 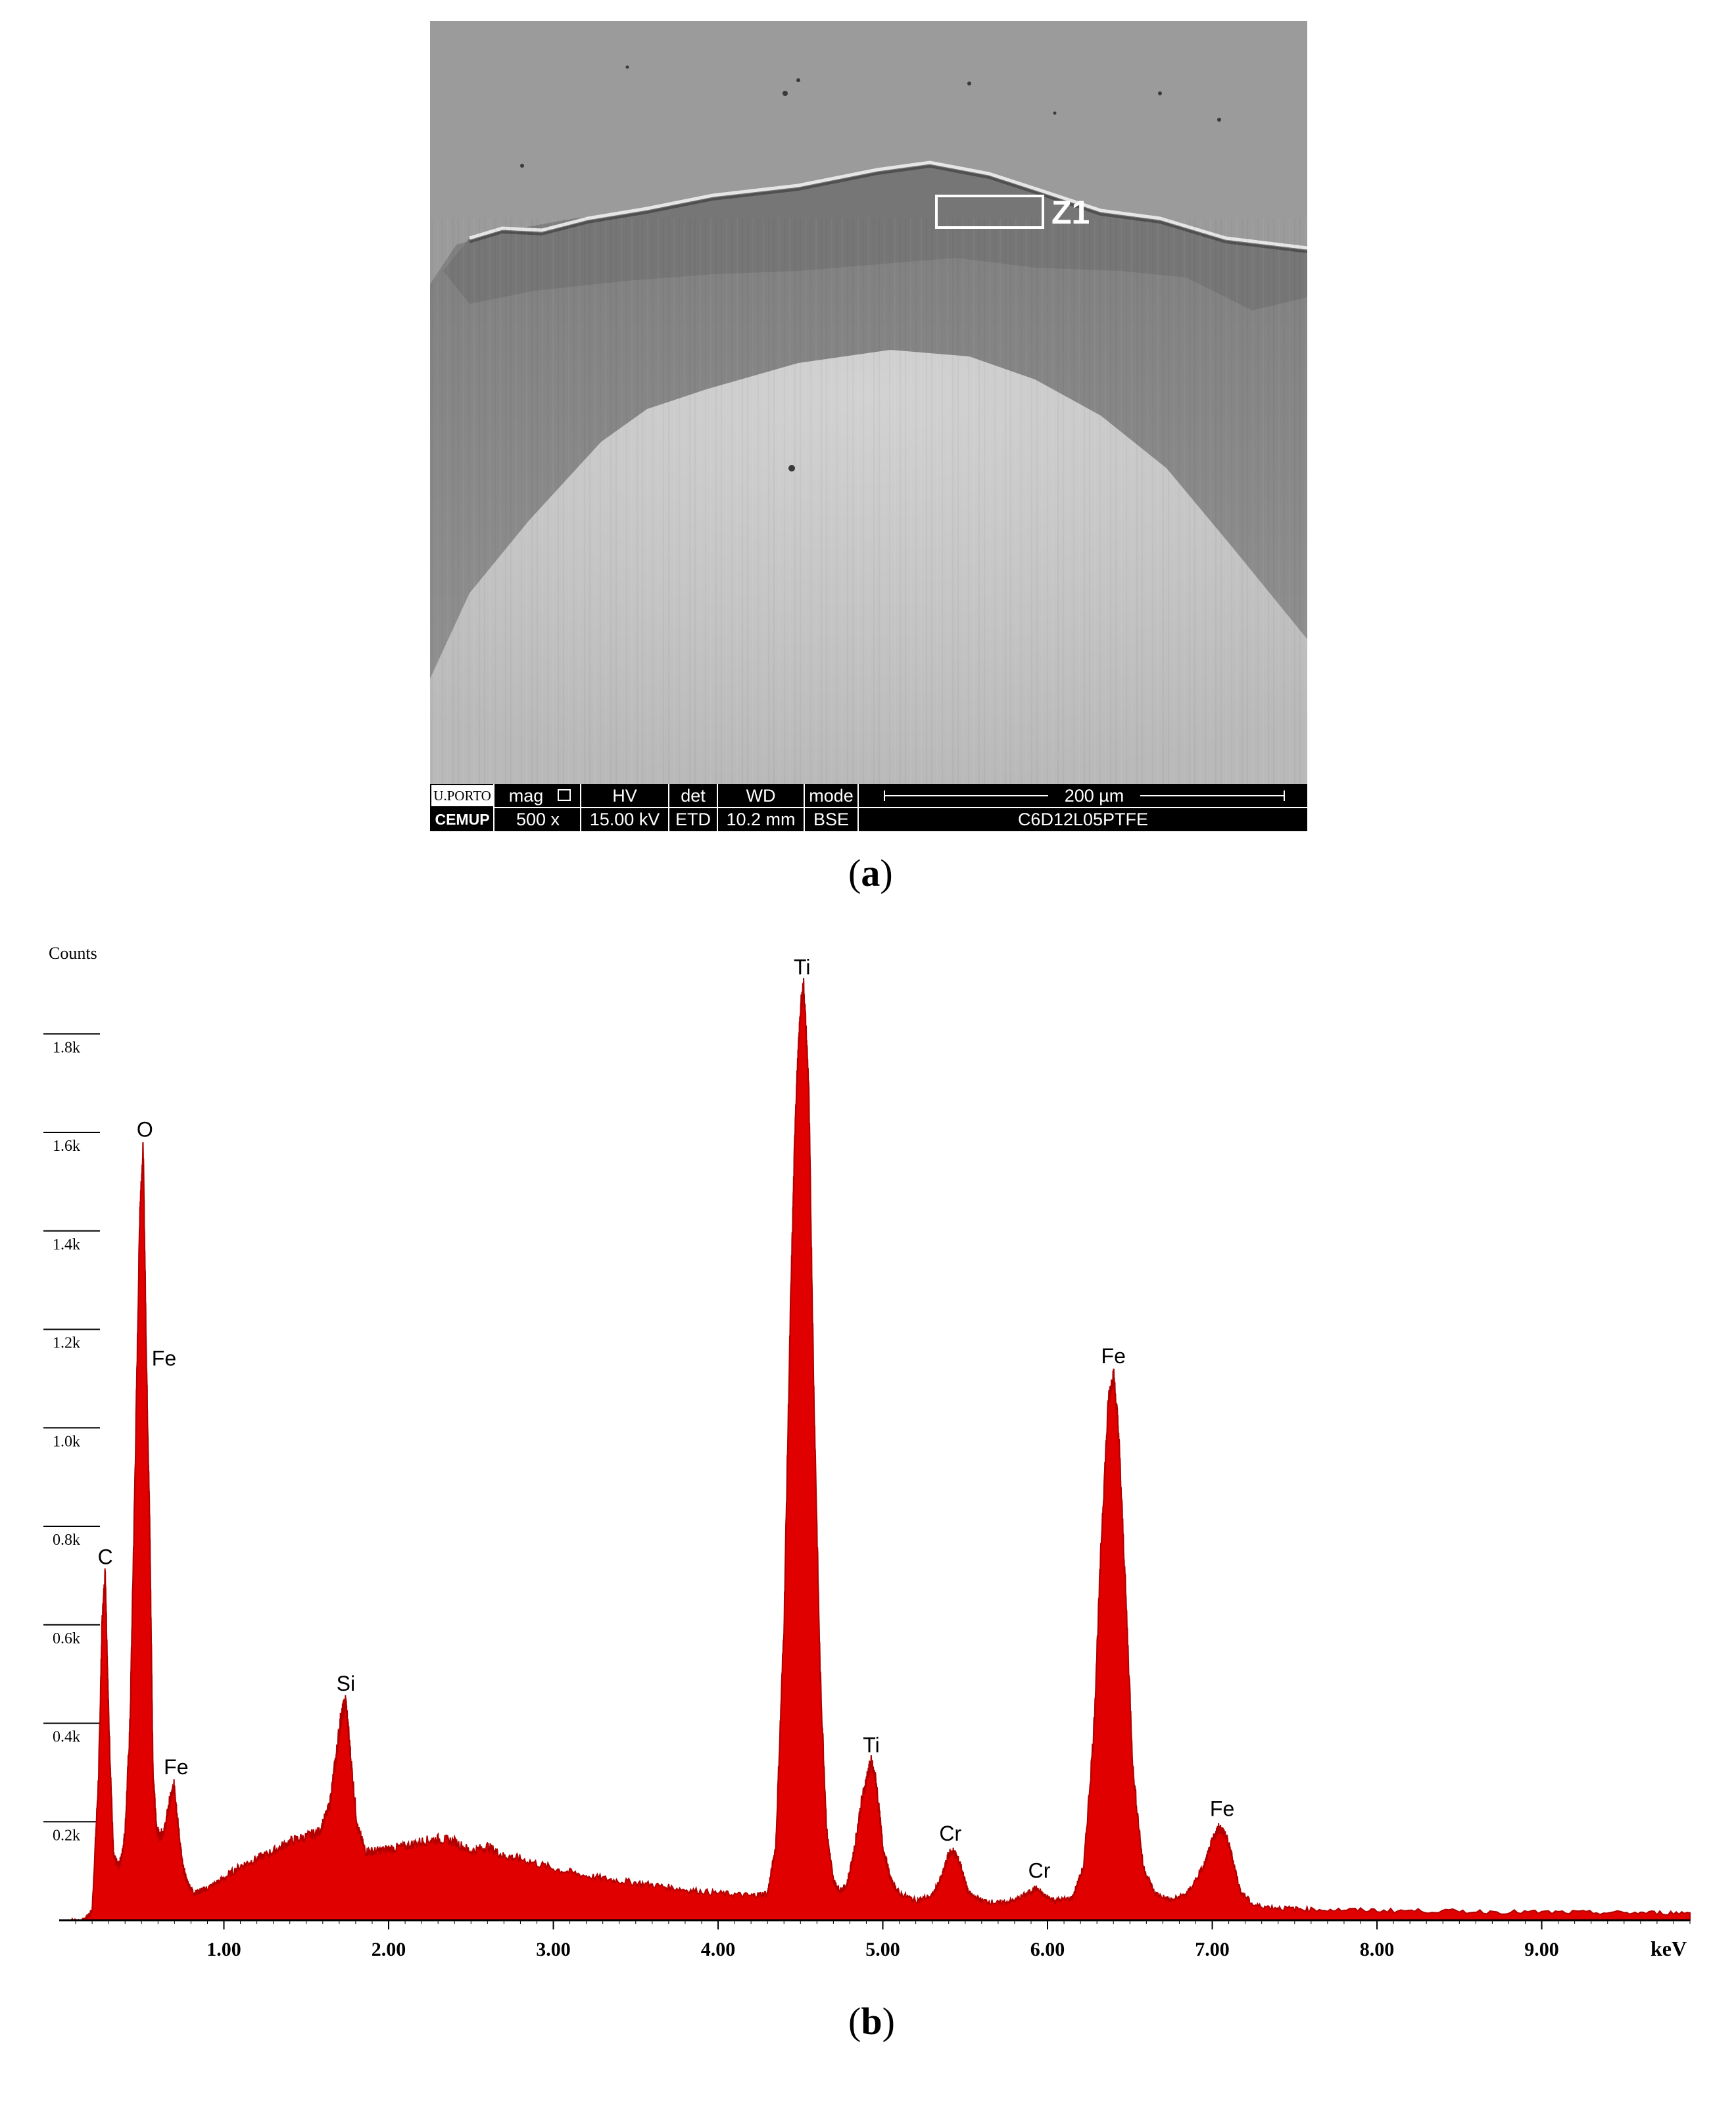 What do you see at coordinates (901, 807) in the screenshot?
I see `databar-divider` at bounding box center [901, 807].